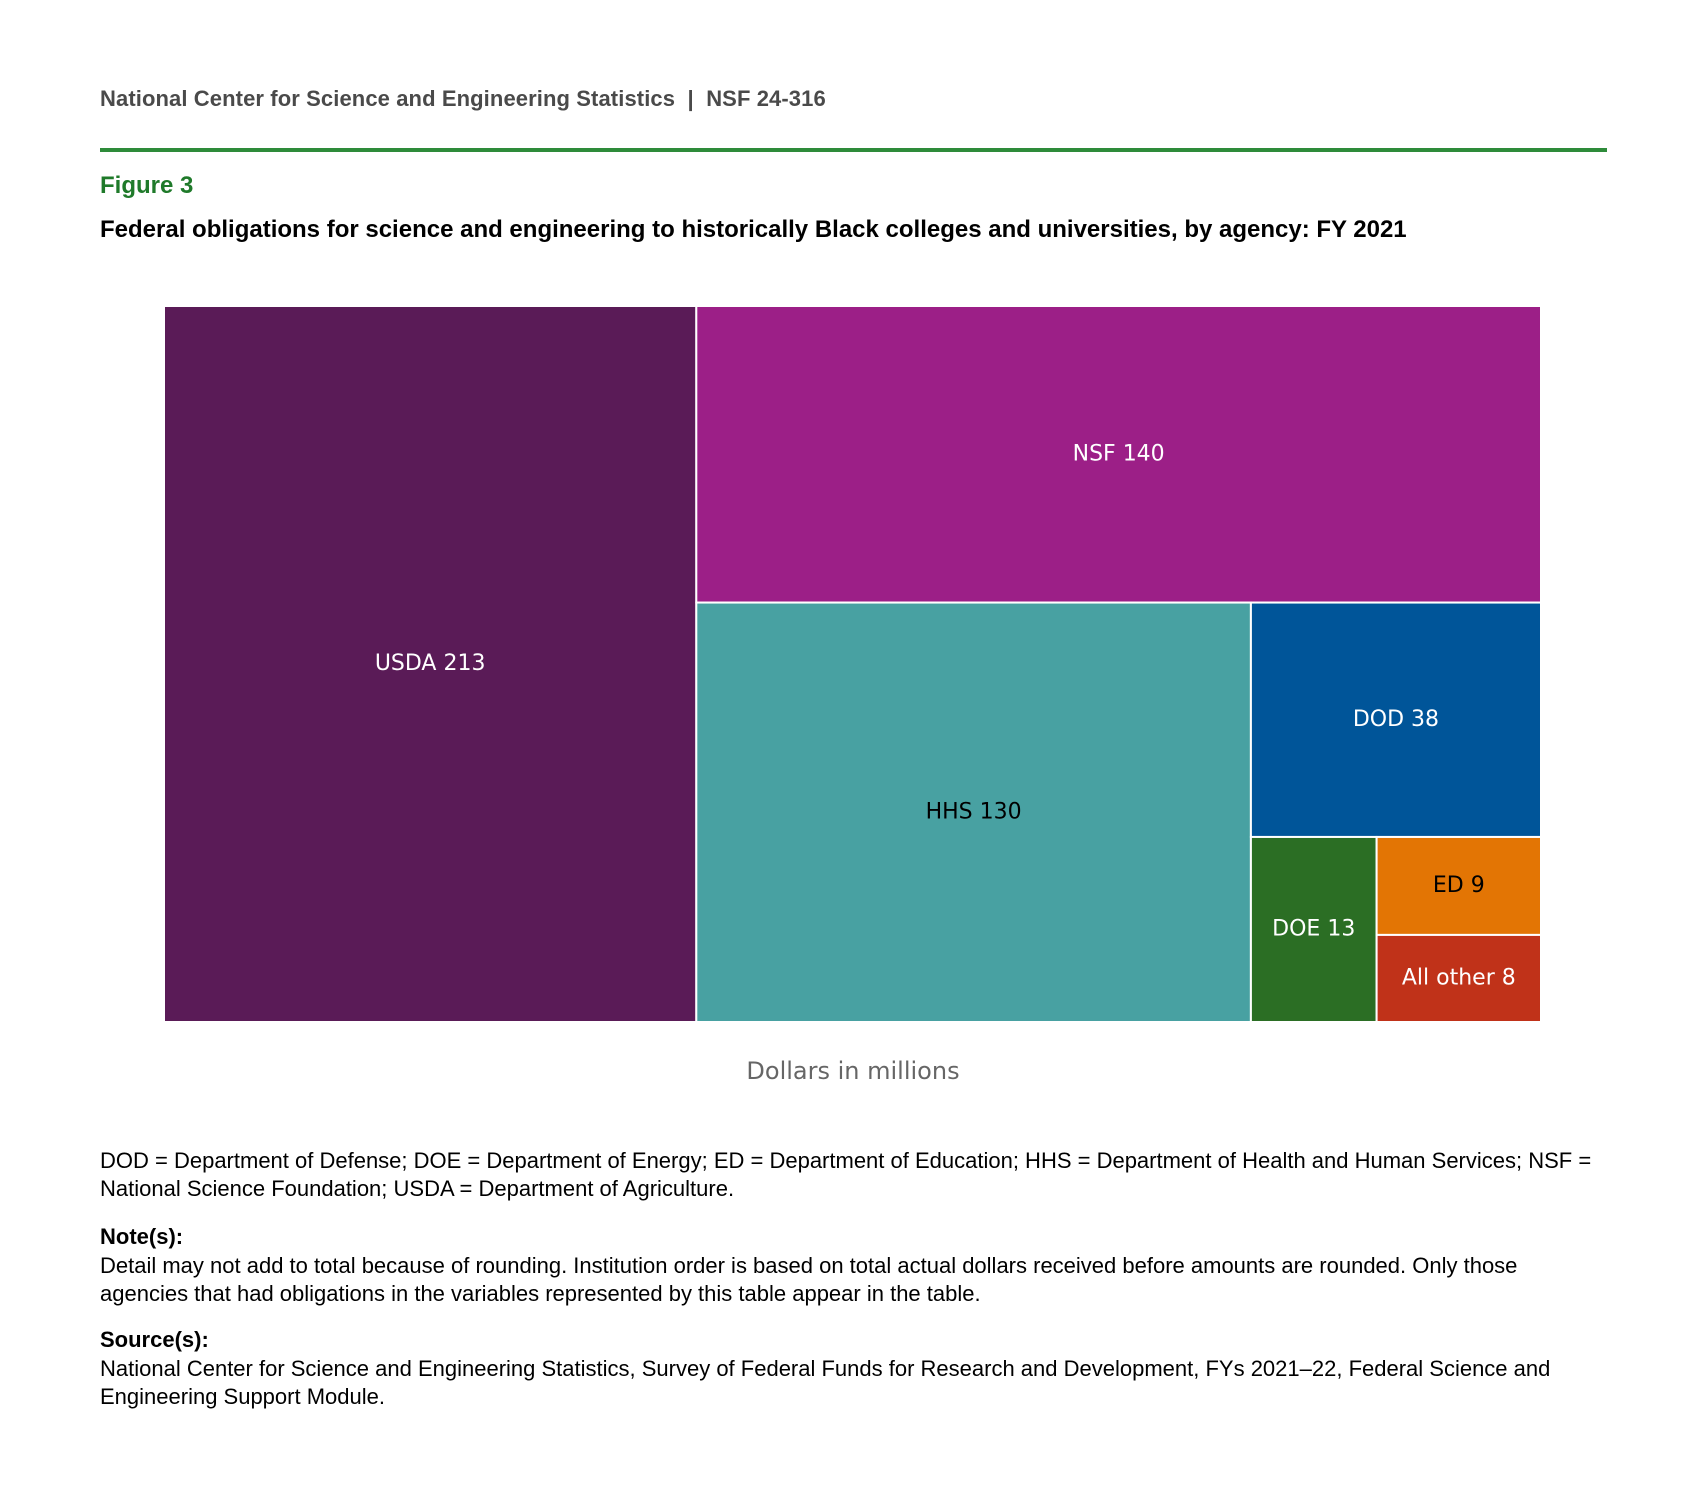 This screenshot has width=1699, height=1509. I want to click on cell-label: USDA 213, so click(430, 663).